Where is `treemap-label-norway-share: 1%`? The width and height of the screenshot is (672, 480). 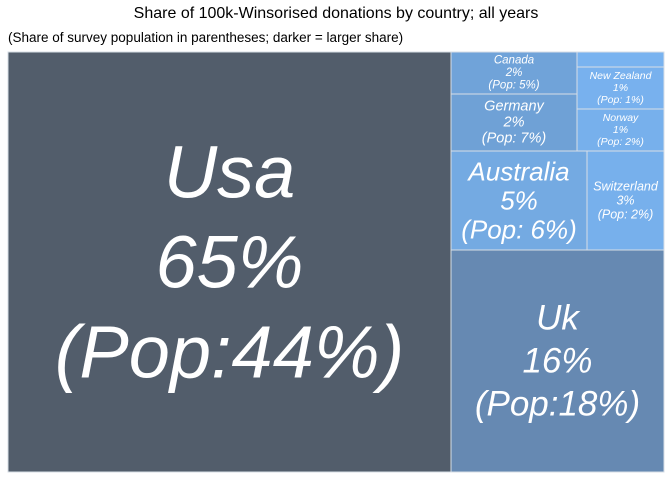 treemap-label-norway-share: 1% is located at coordinates (620, 130).